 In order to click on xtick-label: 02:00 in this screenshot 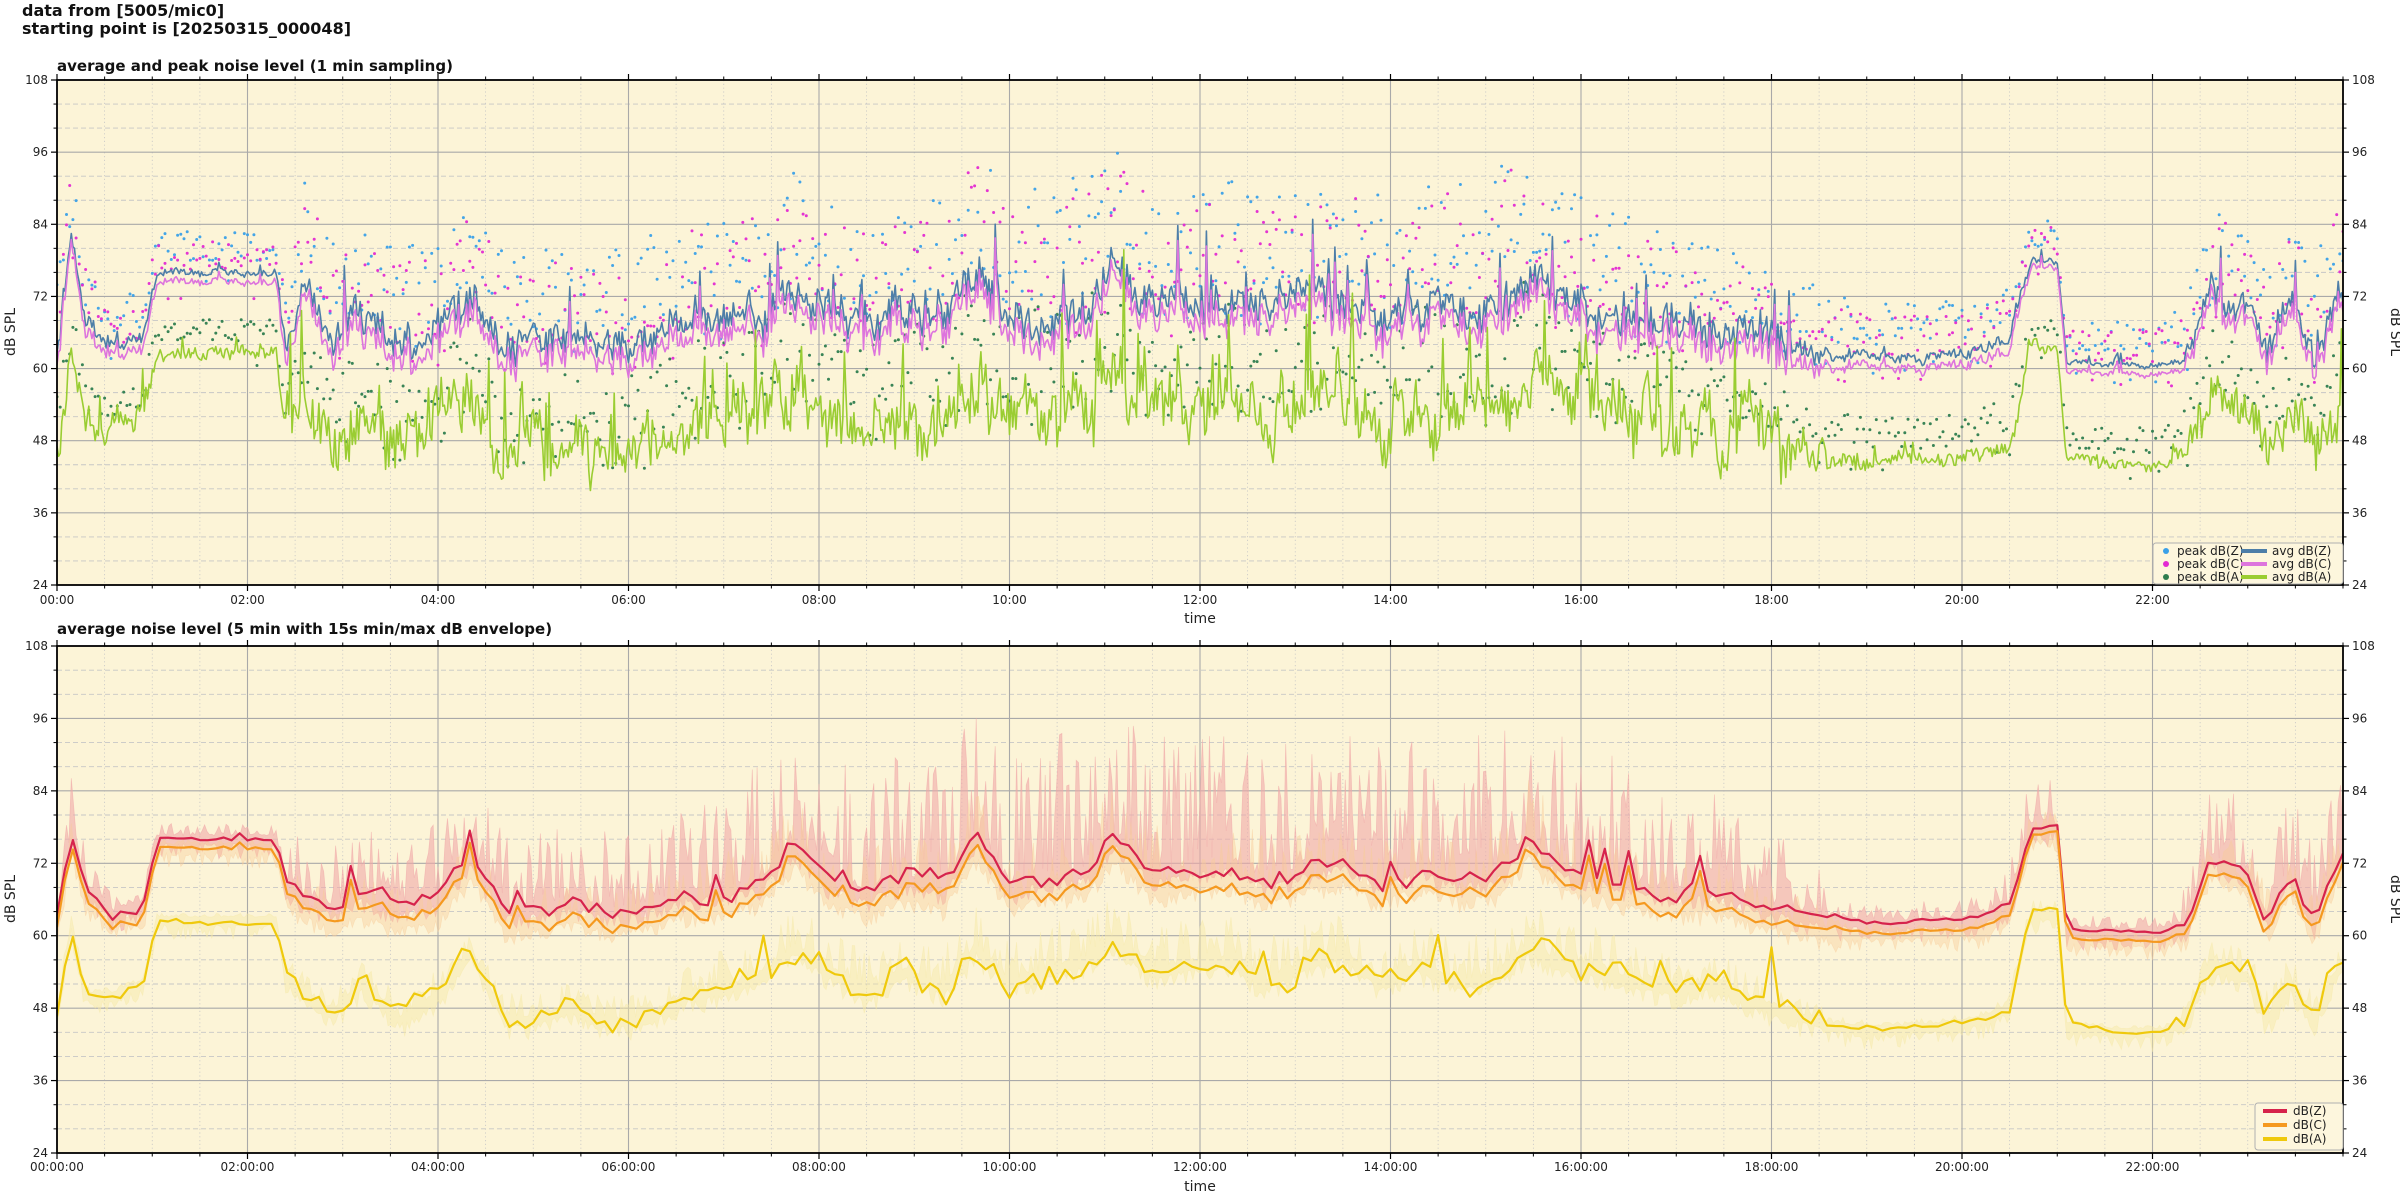, I will do `click(247, 600)`.